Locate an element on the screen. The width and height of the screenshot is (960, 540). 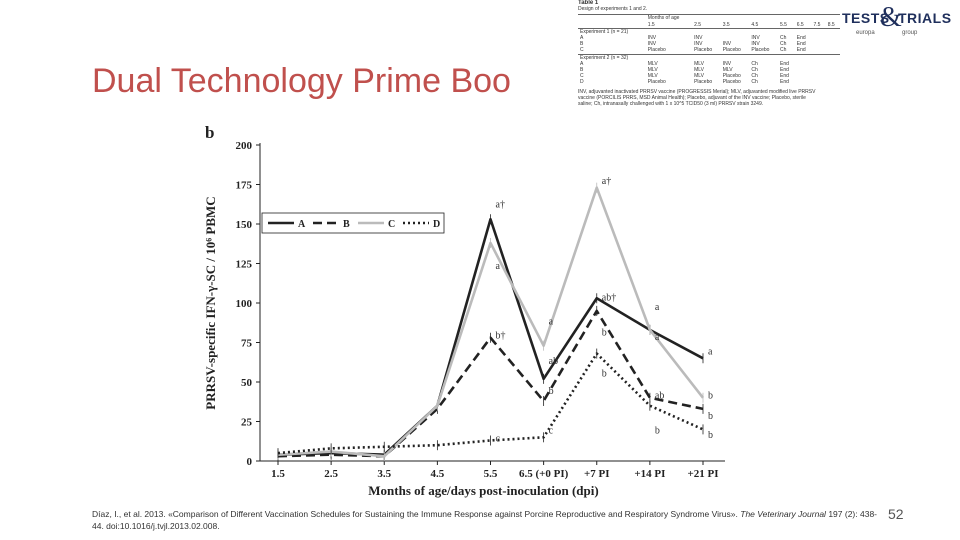
table-row: A INV INV INV Ch End is located at coordinates (709, 38).